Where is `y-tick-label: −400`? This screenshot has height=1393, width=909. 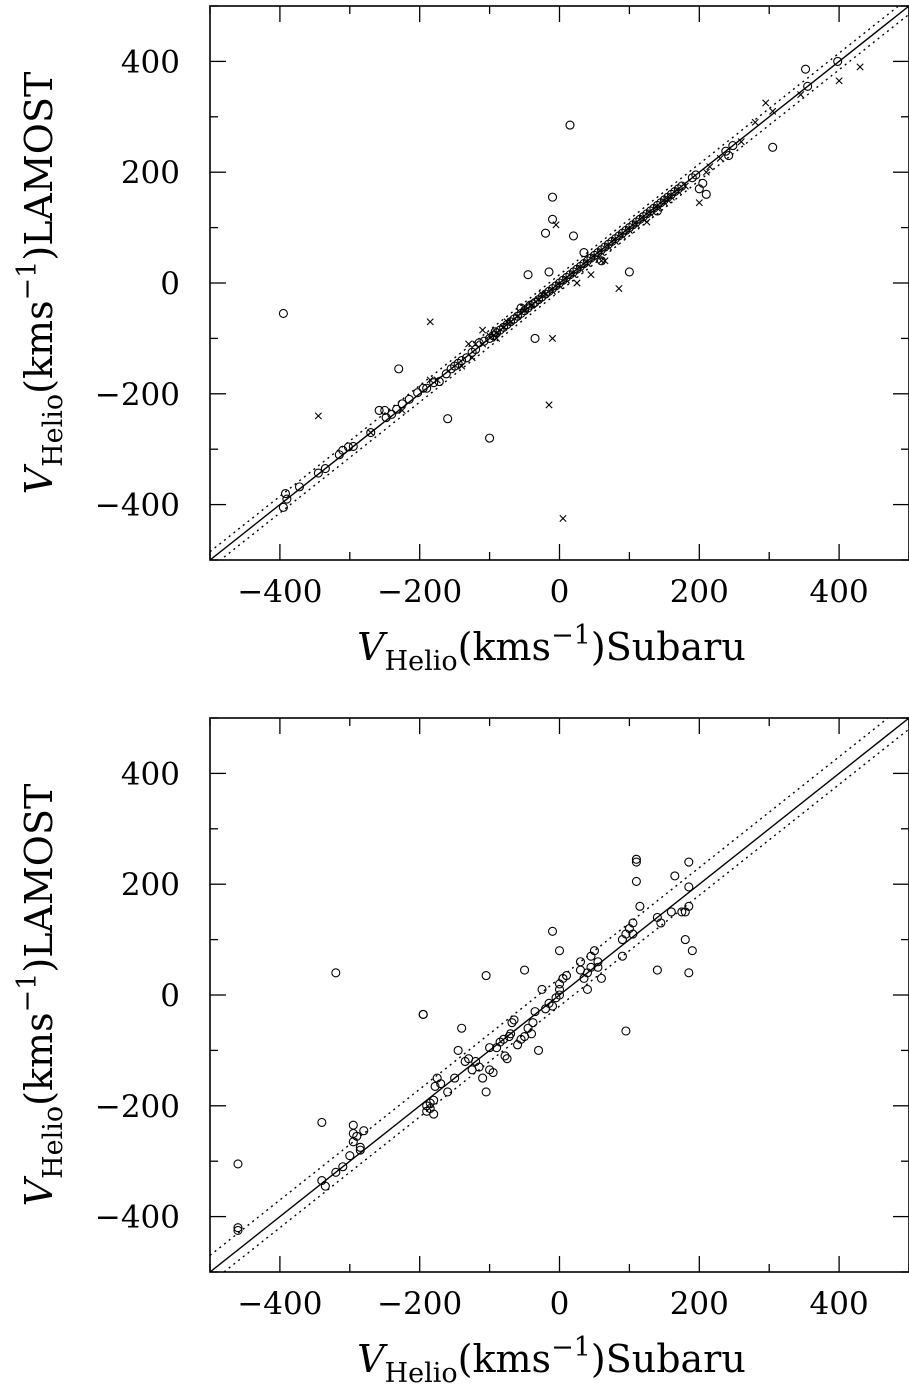
y-tick-label: −400 is located at coordinates (137, 506).